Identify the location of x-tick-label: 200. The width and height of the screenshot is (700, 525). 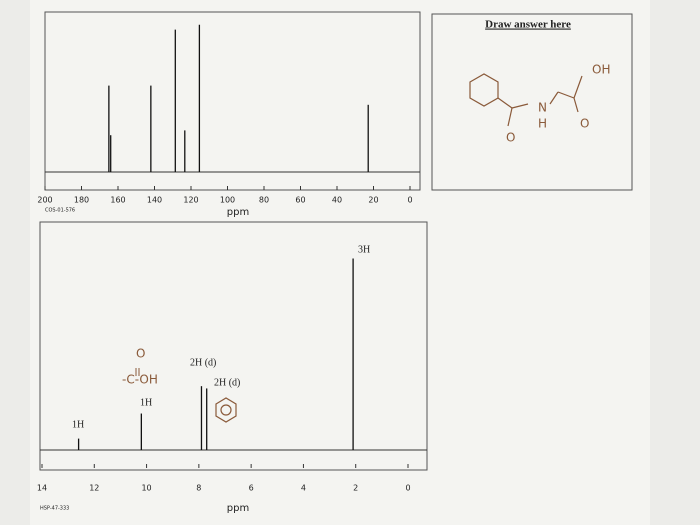
(44, 200).